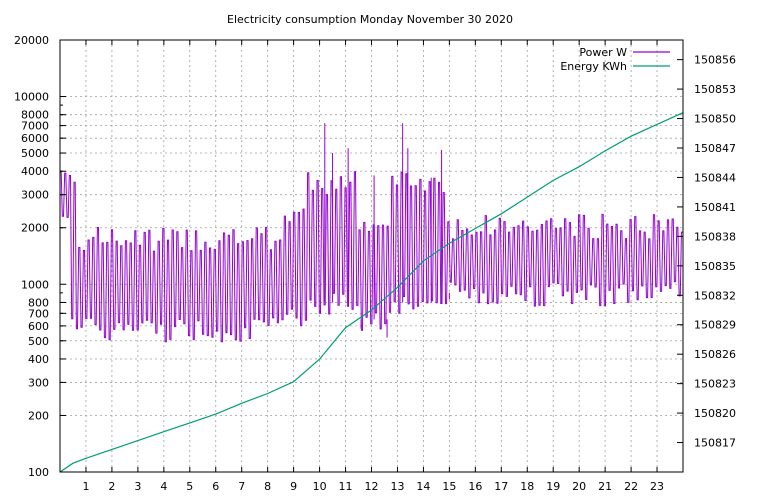  Describe the element at coordinates (111, 486) in the screenshot. I see `x-tick-label: 2` at that location.